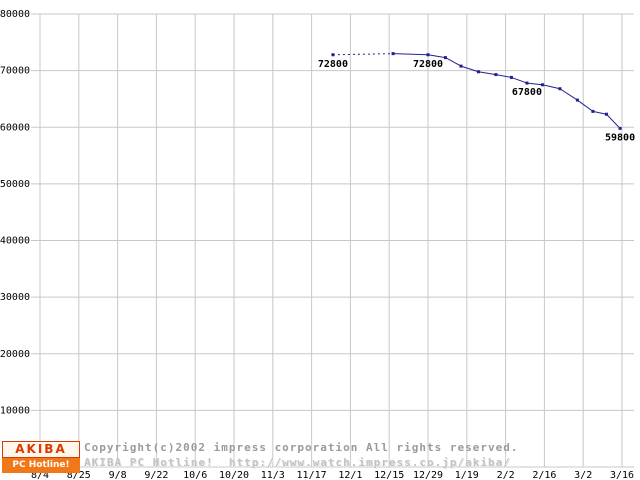  I want to click on svg-text: 70000, so click(15, 71).